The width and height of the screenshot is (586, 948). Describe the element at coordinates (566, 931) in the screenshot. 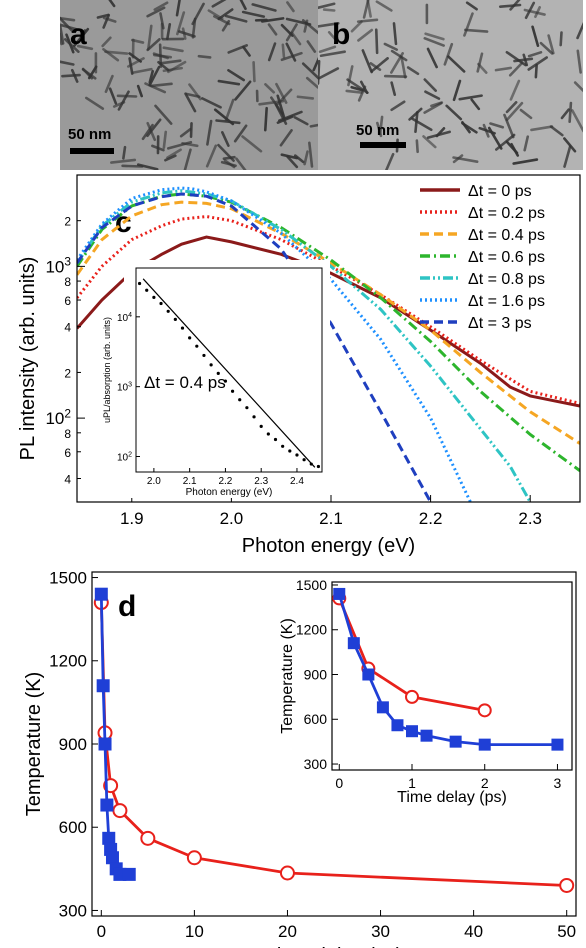

I see `x-tick-label: 50` at that location.